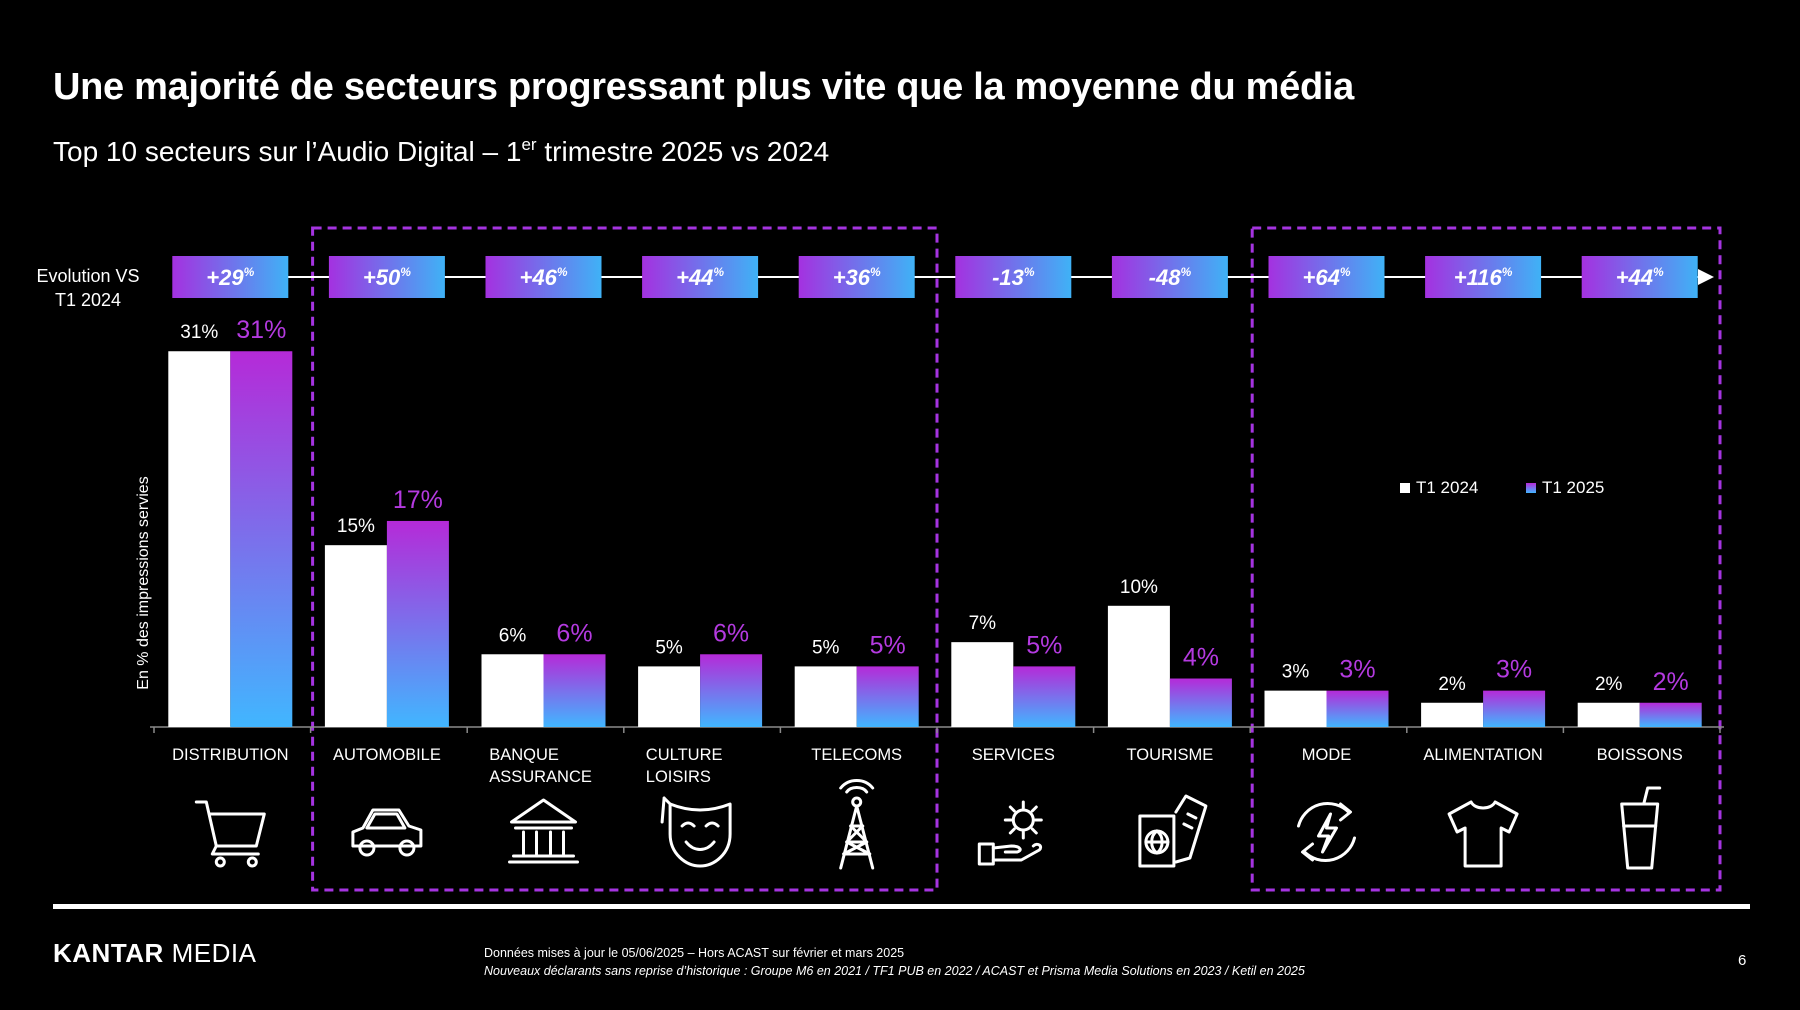 The height and width of the screenshot is (1010, 1800). I want to click on data-label-t1-2025-2: 17%, so click(418, 500).